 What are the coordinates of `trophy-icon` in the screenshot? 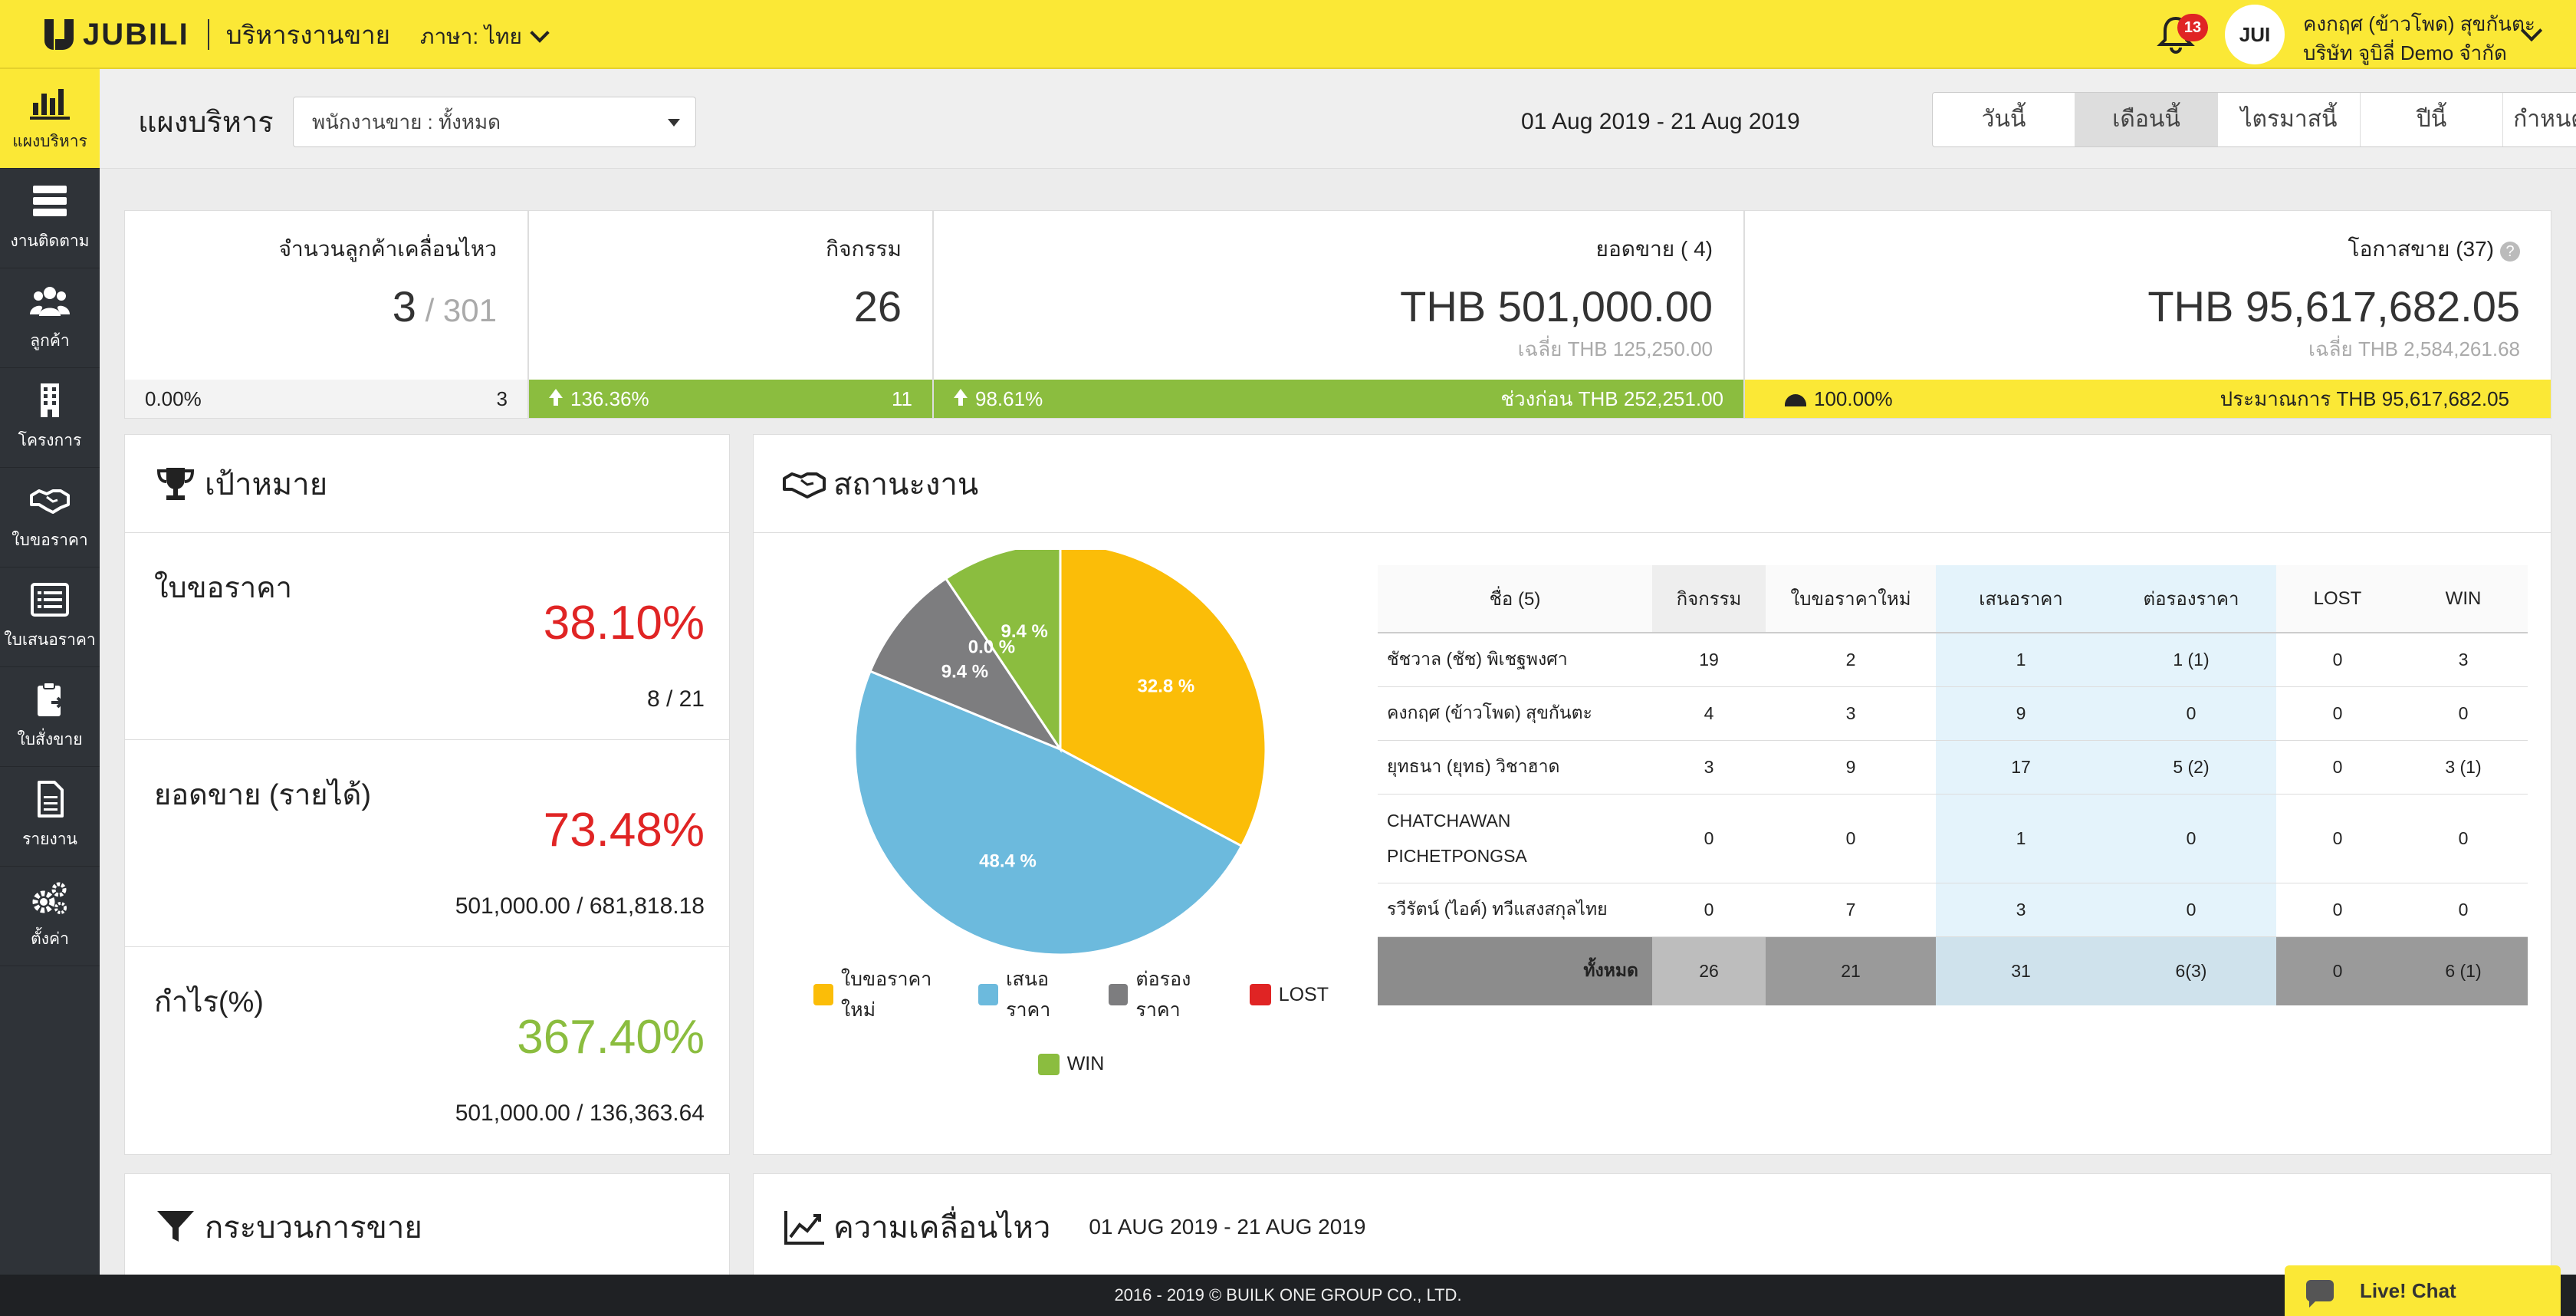 It's located at (176, 483).